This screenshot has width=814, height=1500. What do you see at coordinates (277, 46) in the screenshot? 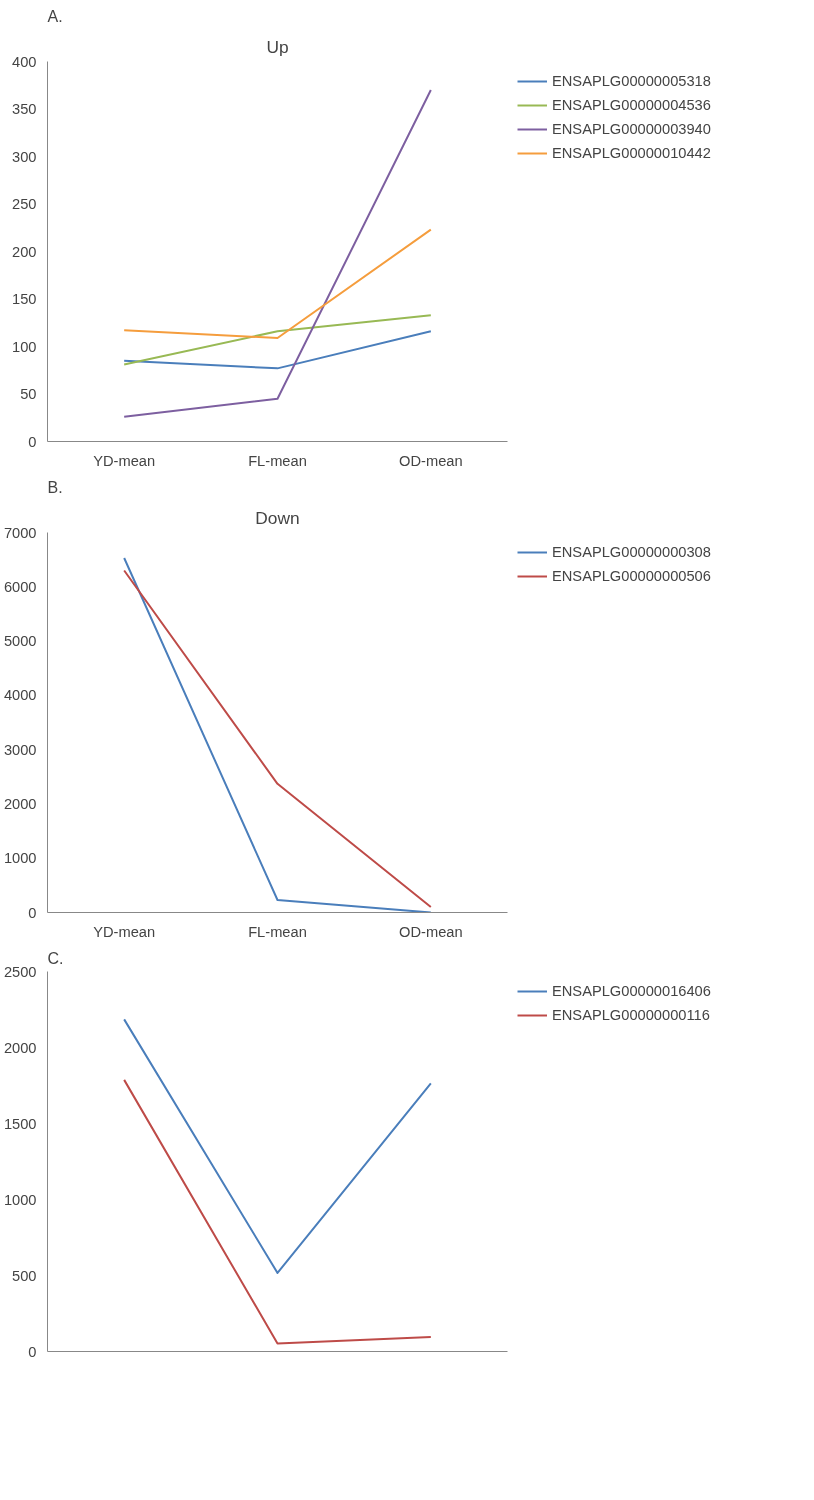
I see `chart-title: Up` at bounding box center [277, 46].